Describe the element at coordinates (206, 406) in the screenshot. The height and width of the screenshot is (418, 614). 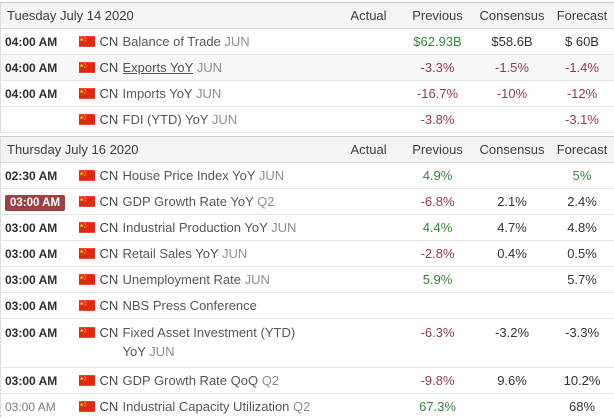
I see `event-link: Industrial Capacity Utilization` at that location.